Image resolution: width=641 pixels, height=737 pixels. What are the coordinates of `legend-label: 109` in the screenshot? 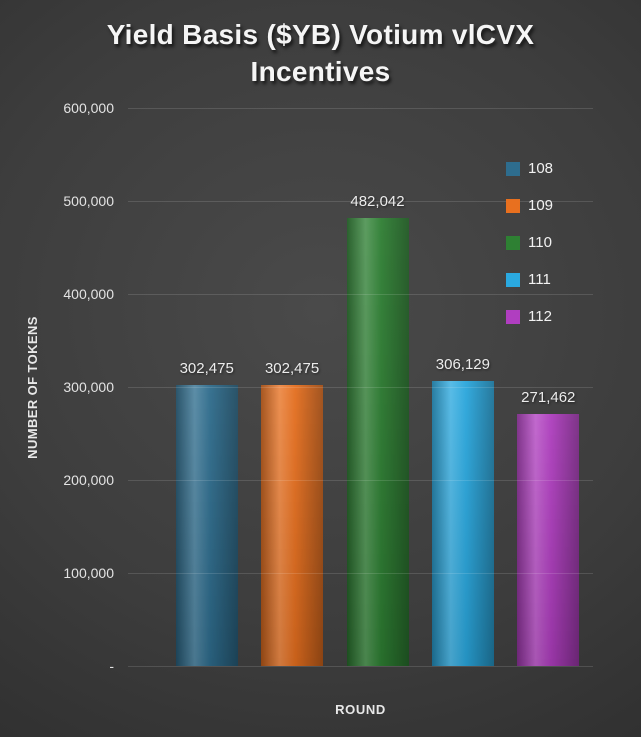 It's located at (541, 205).